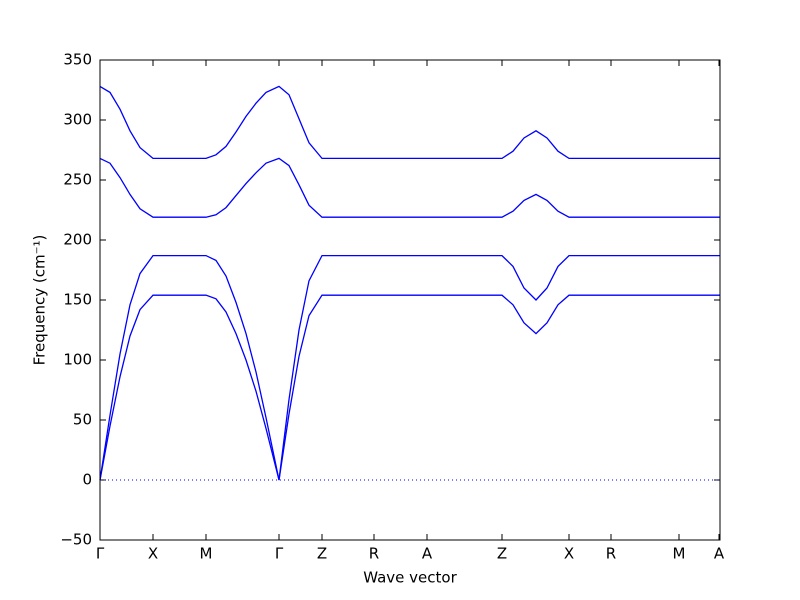 The image size is (800, 600). Describe the element at coordinates (410, 578) in the screenshot. I see `x-axis-label: Wave vector` at that location.